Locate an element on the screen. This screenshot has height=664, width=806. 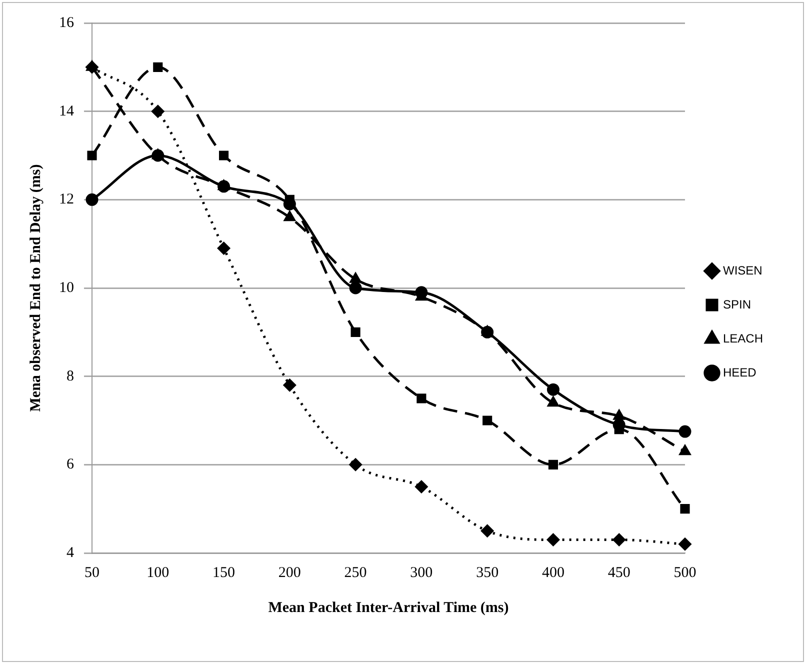
x-axis-title: Mean Packet Inter-Arrival Time (ms) is located at coordinates (388, 608).